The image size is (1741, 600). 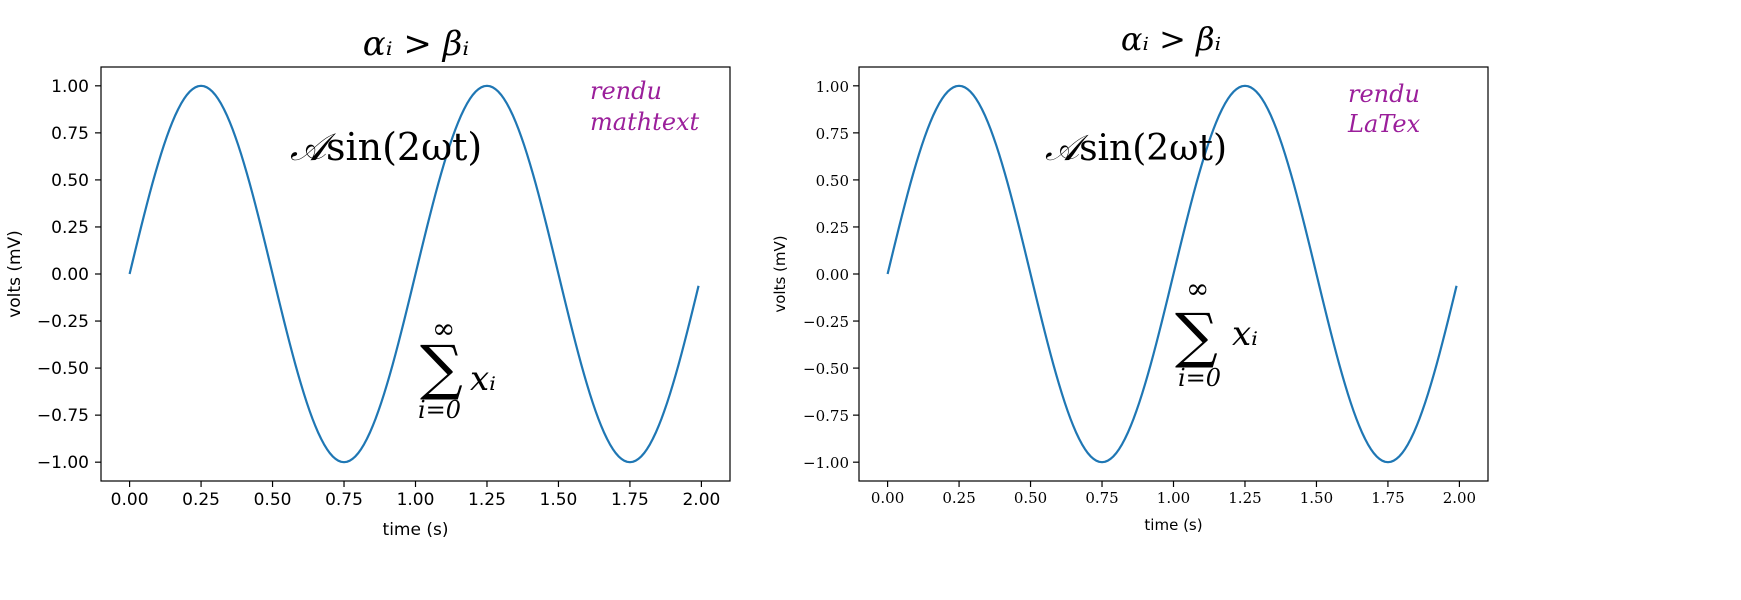 I want to click on panel2-xtick-label: 0.50, so click(x=1030, y=498).